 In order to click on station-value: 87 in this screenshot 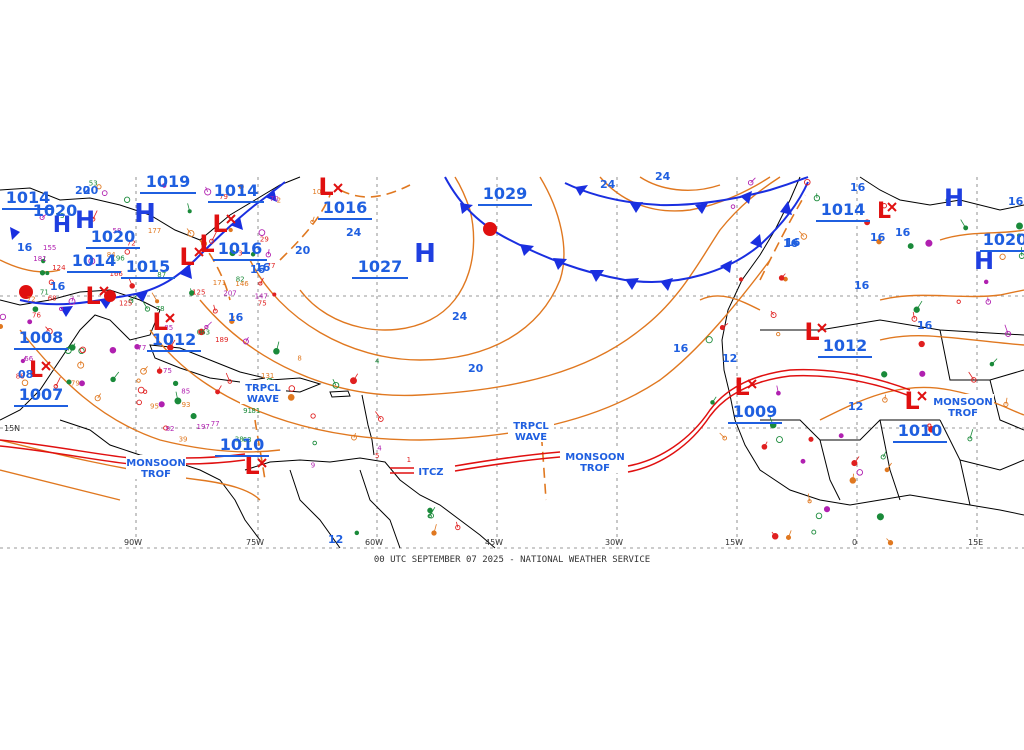, I will do `click(161, 275)`.